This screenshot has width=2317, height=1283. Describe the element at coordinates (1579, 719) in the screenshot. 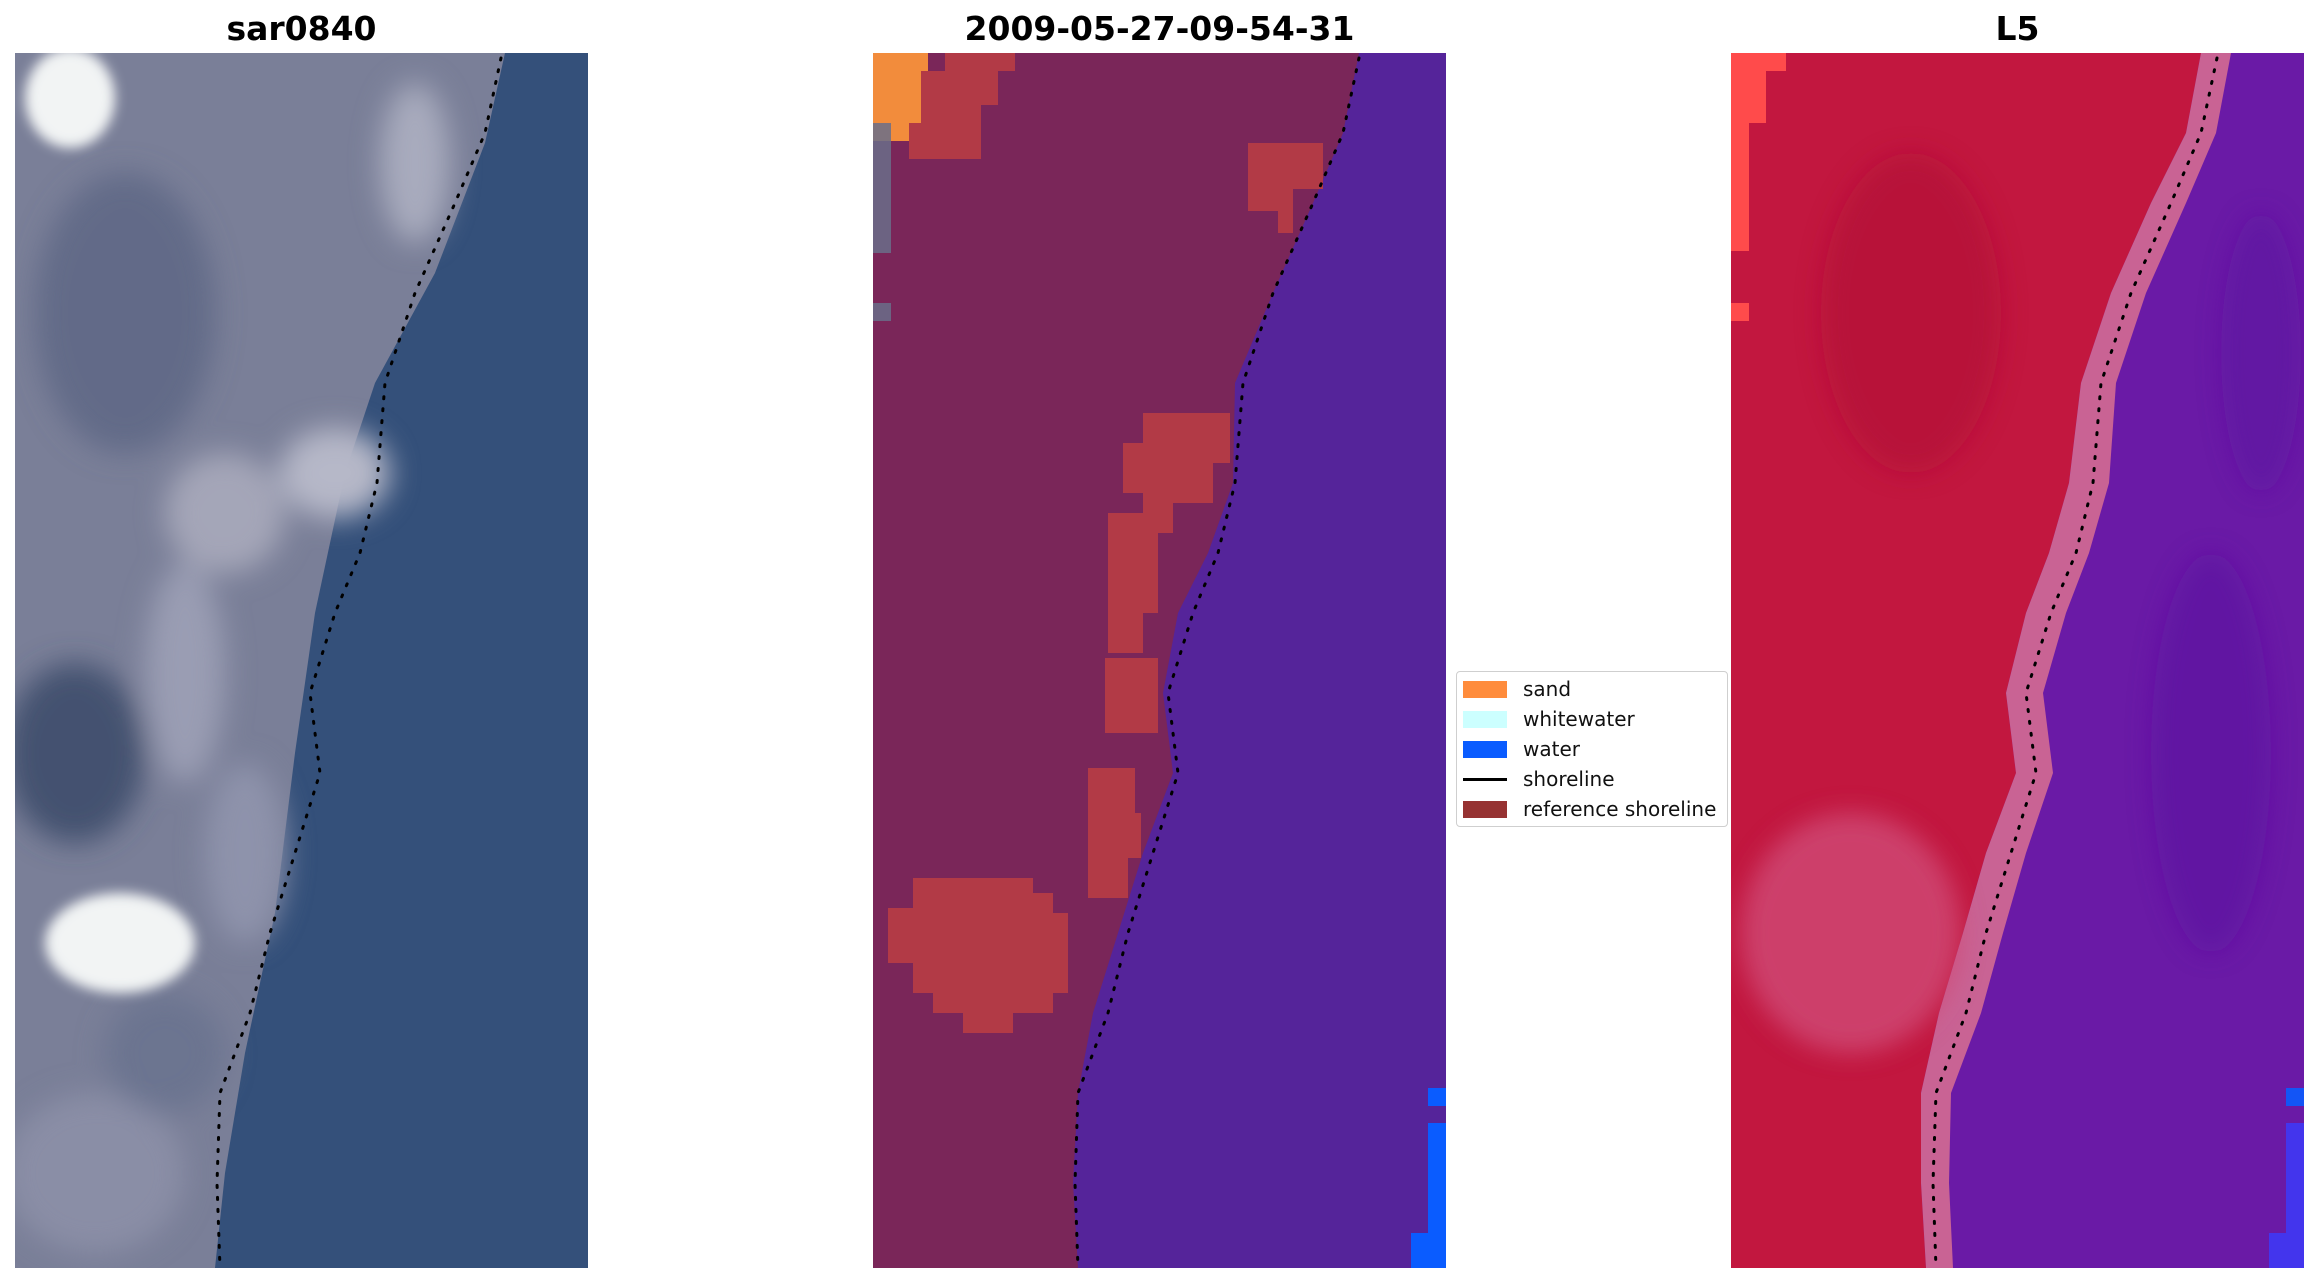

I see `legend-label-whitewater: whitewater` at that location.